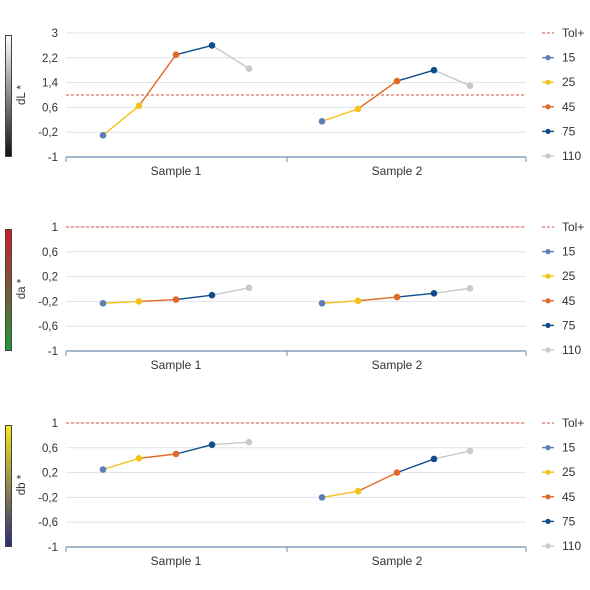  What do you see at coordinates (22, 484) in the screenshot?
I see `y-axis-label: db *` at bounding box center [22, 484].